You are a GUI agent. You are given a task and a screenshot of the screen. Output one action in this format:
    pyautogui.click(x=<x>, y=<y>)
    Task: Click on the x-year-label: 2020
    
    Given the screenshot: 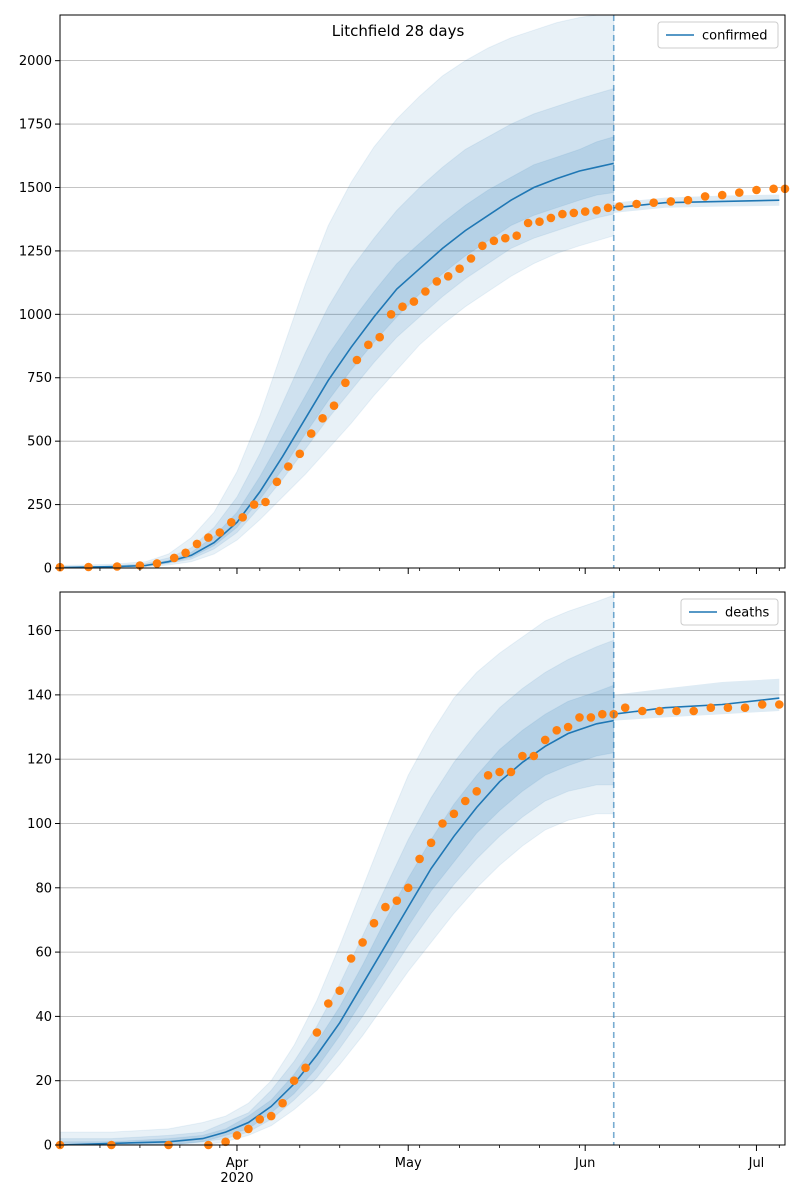 What is the action you would take?
    pyautogui.click(x=236, y=1178)
    